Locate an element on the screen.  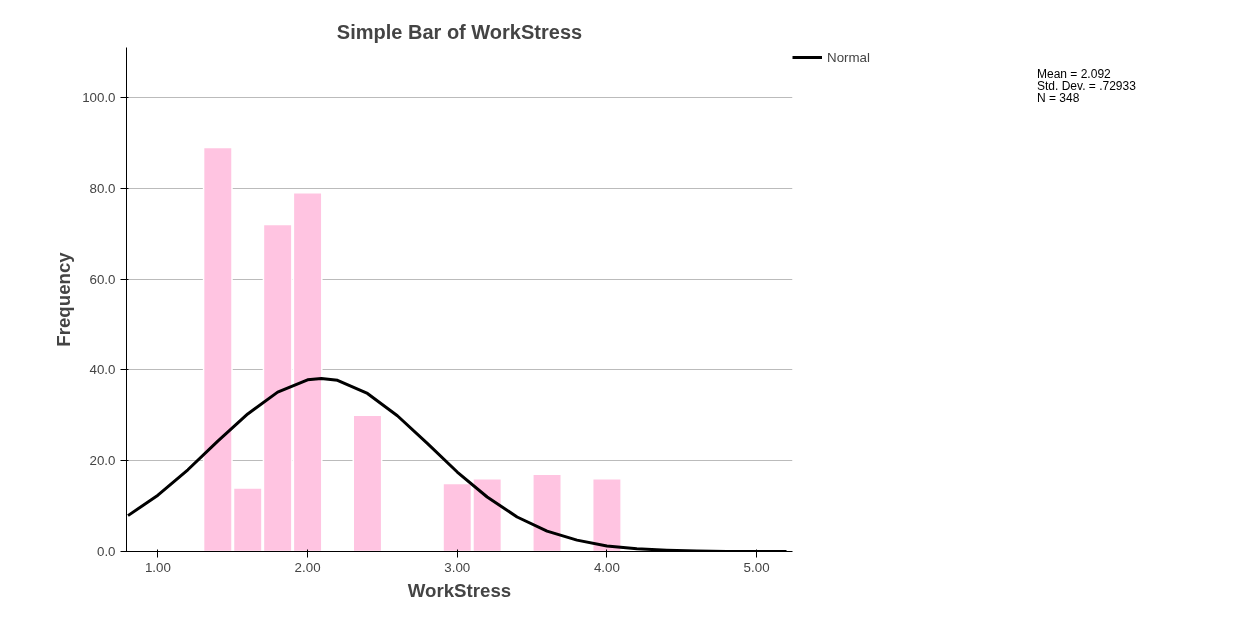
y-tick-label: 100.0 is located at coordinates (99, 97).